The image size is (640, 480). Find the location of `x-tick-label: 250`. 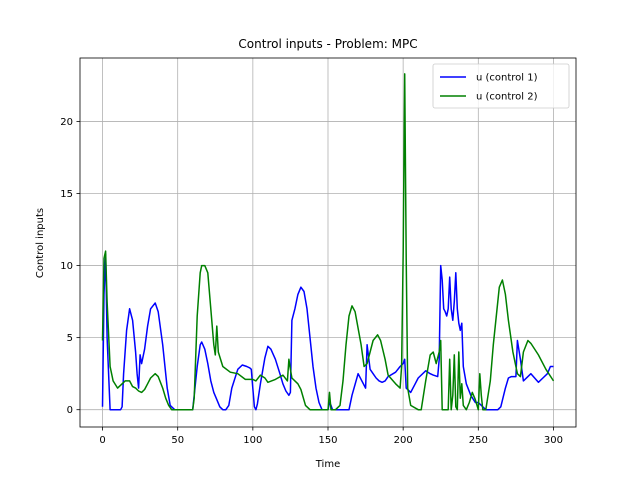

x-tick-label: 250 is located at coordinates (478, 440).